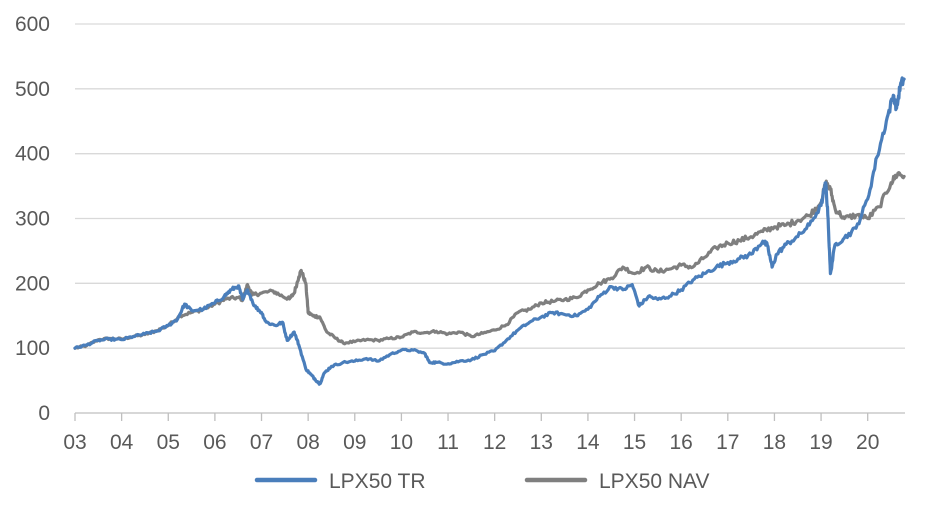  I want to click on legend-label-lpx50-nav: LPX50 NAV, so click(654, 481).